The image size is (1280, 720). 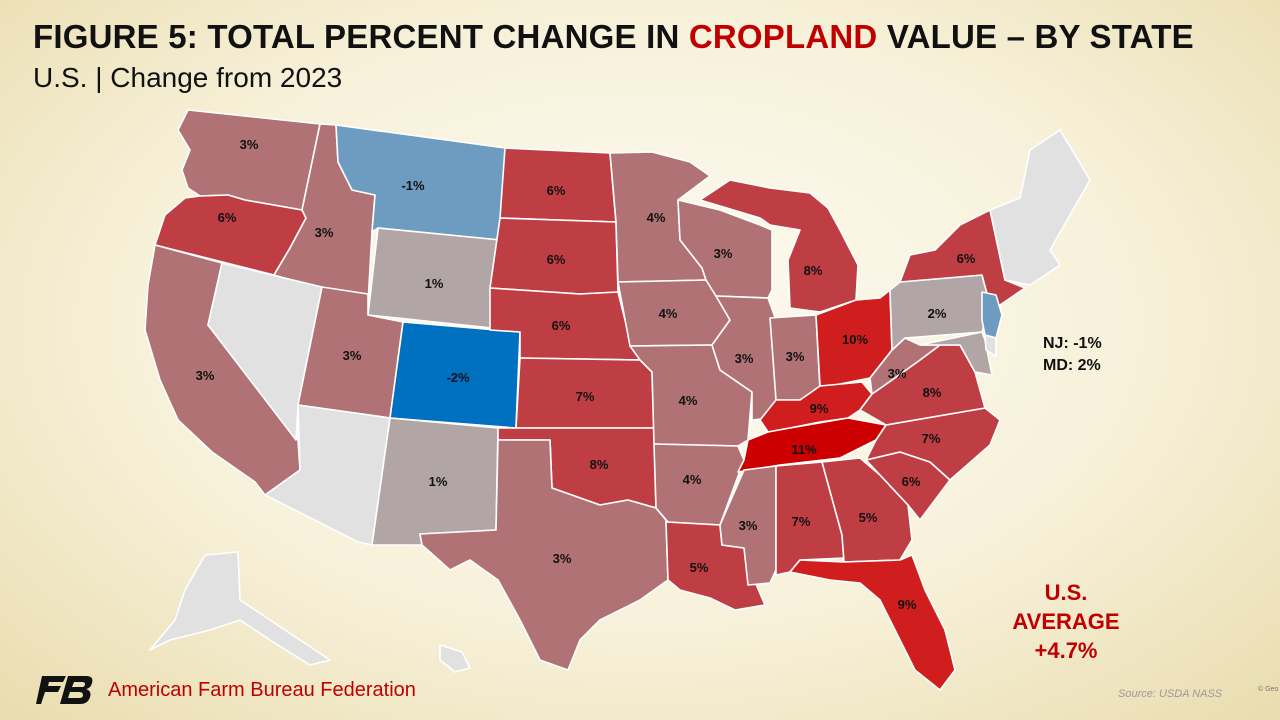 What do you see at coordinates (855, 339) in the screenshot?
I see `label-OH: 10%` at bounding box center [855, 339].